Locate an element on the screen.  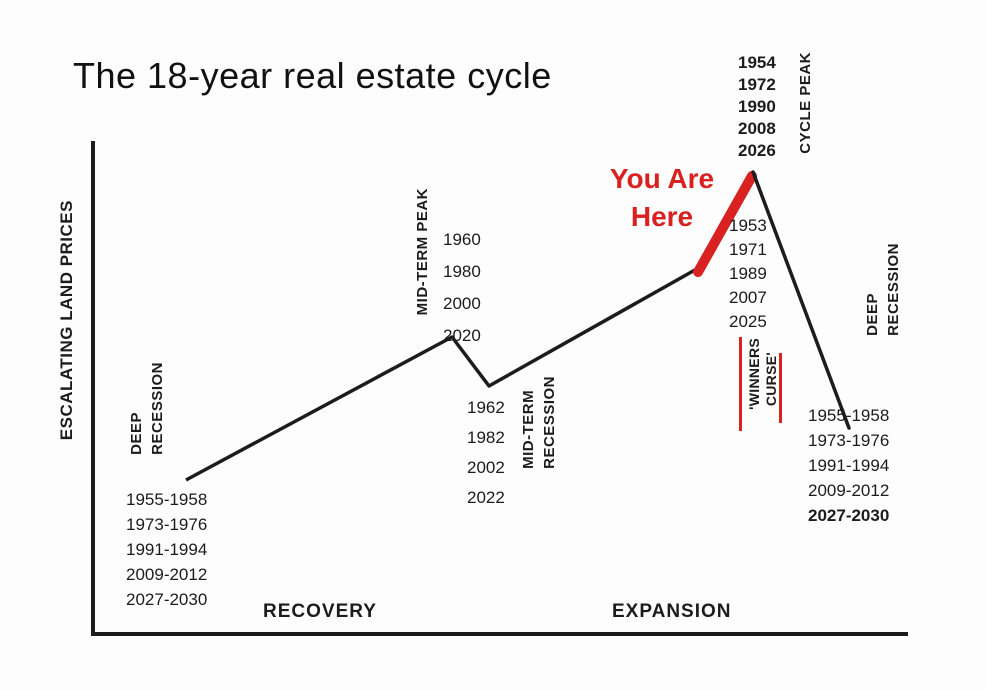
year-item: 1982 is located at coordinates (486, 437).